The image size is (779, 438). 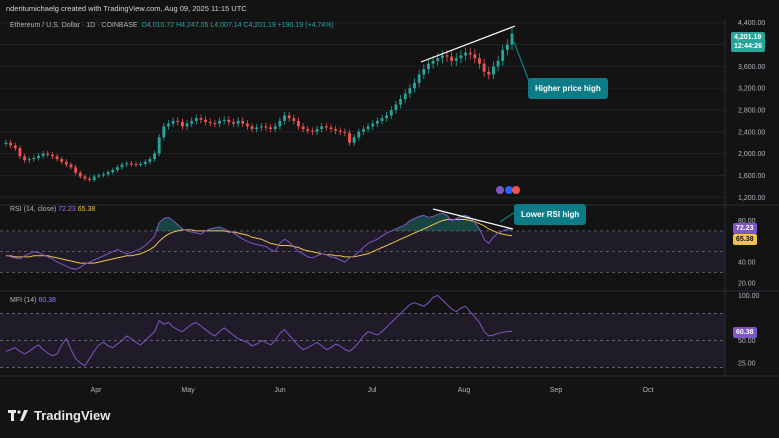 I want to click on symbol-title: Ethereum / U.S. Dollar · 1D · COINBASE, so click(x=74, y=25).